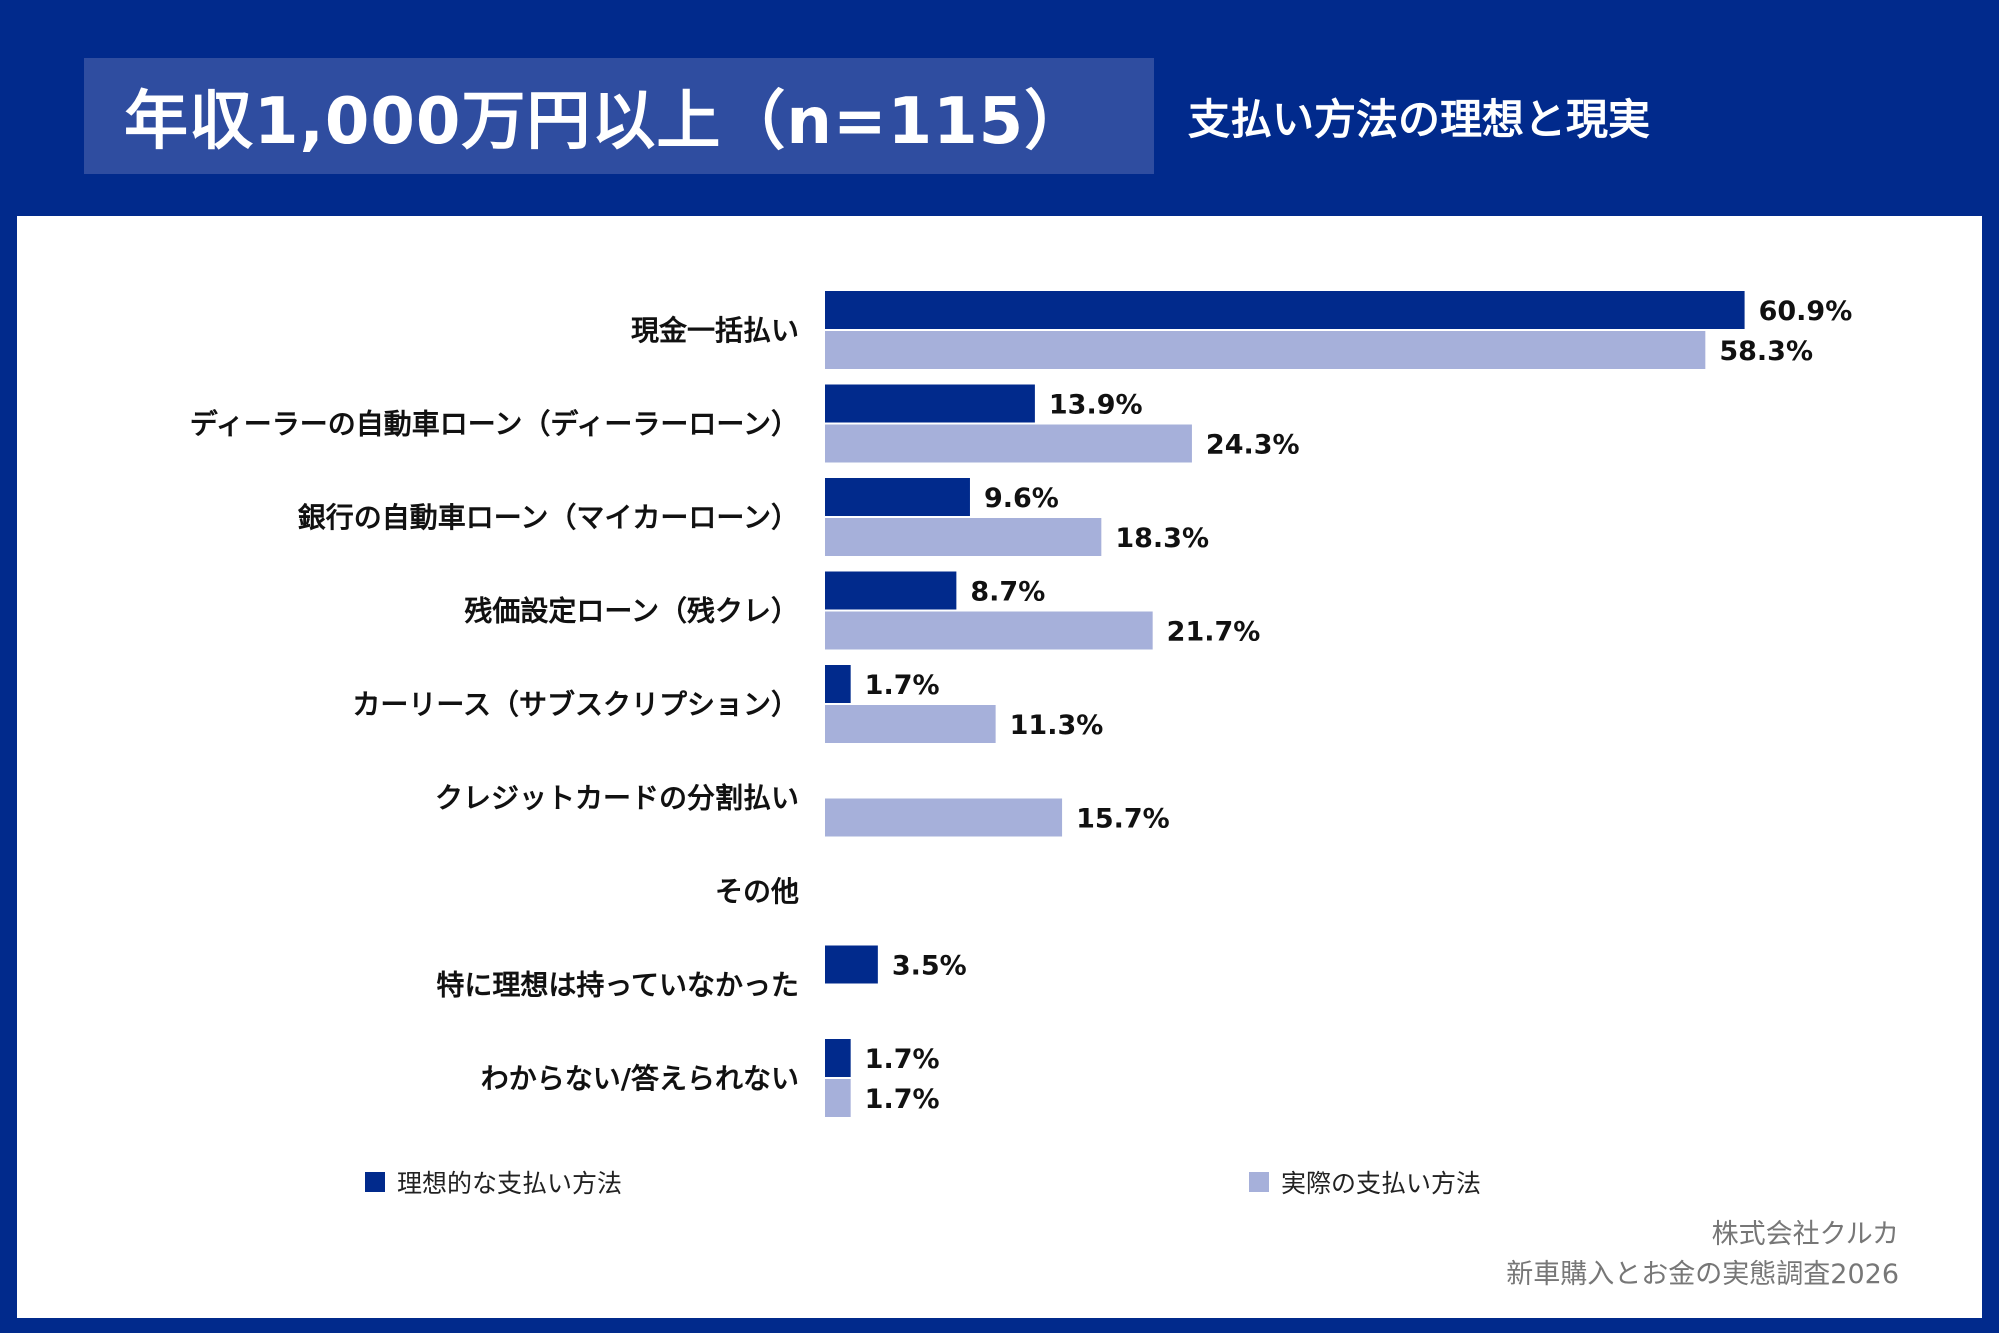 This screenshot has height=1333, width=1999. Describe the element at coordinates (617, 985) in the screenshot. I see `category-label: 特に理想は持っていなかった` at that location.